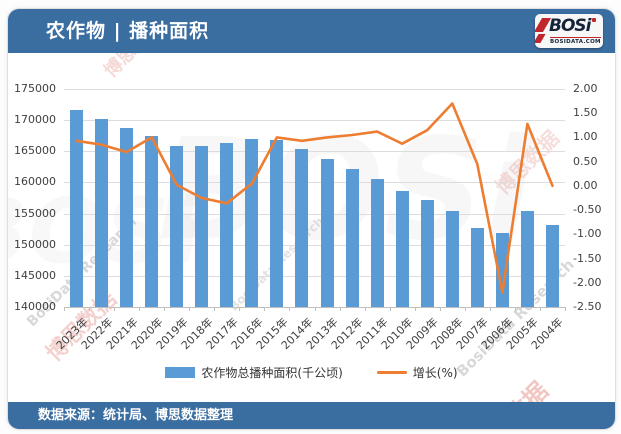 The image size is (621, 434). Describe the element at coordinates (35, 182) in the screenshot. I see `left-axis-tick-label: 160000` at that location.